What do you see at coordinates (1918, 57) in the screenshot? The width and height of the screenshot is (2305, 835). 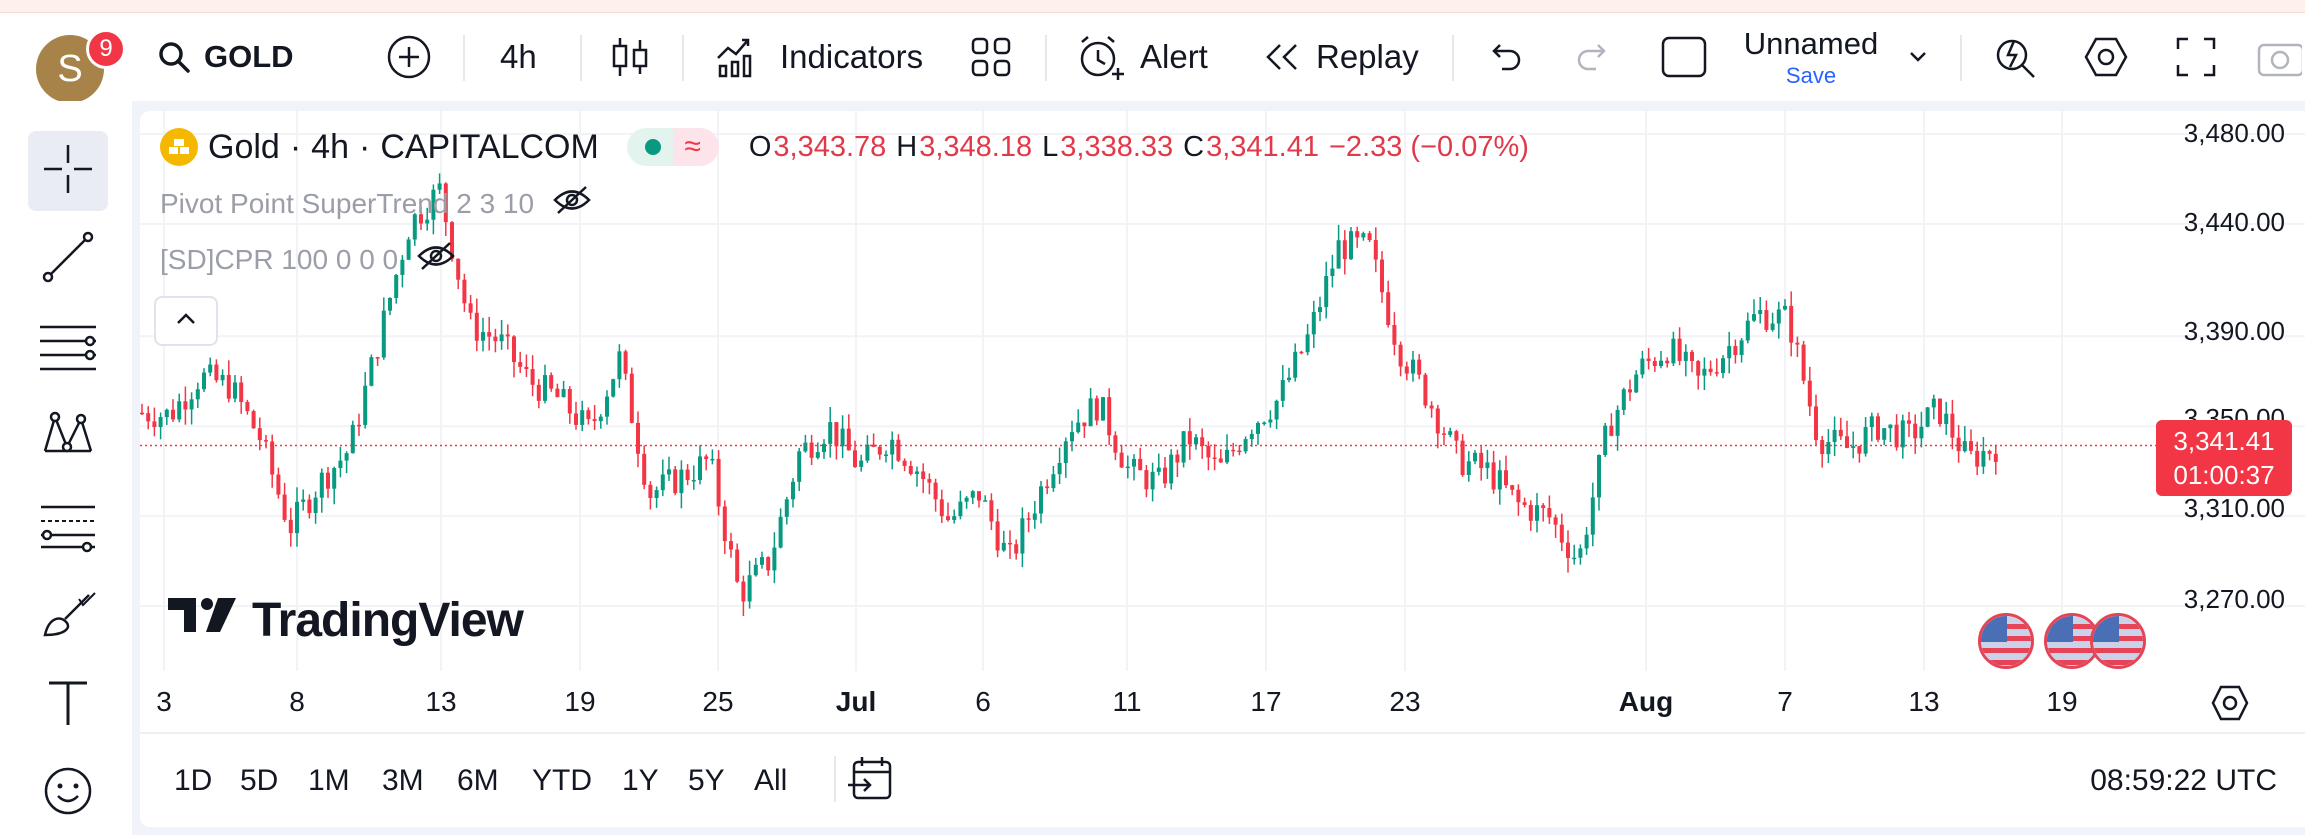 I see `layout-dropdown-button` at bounding box center [1918, 57].